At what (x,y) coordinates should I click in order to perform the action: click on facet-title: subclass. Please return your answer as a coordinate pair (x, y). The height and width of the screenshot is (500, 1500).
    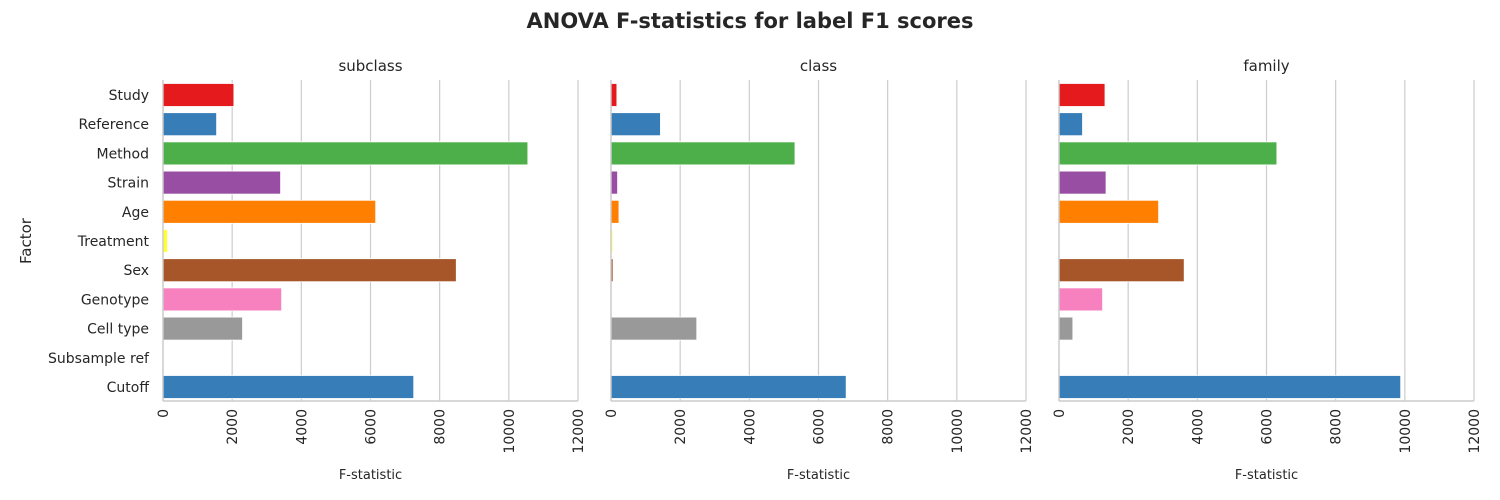
    Looking at the image, I should click on (370, 66).